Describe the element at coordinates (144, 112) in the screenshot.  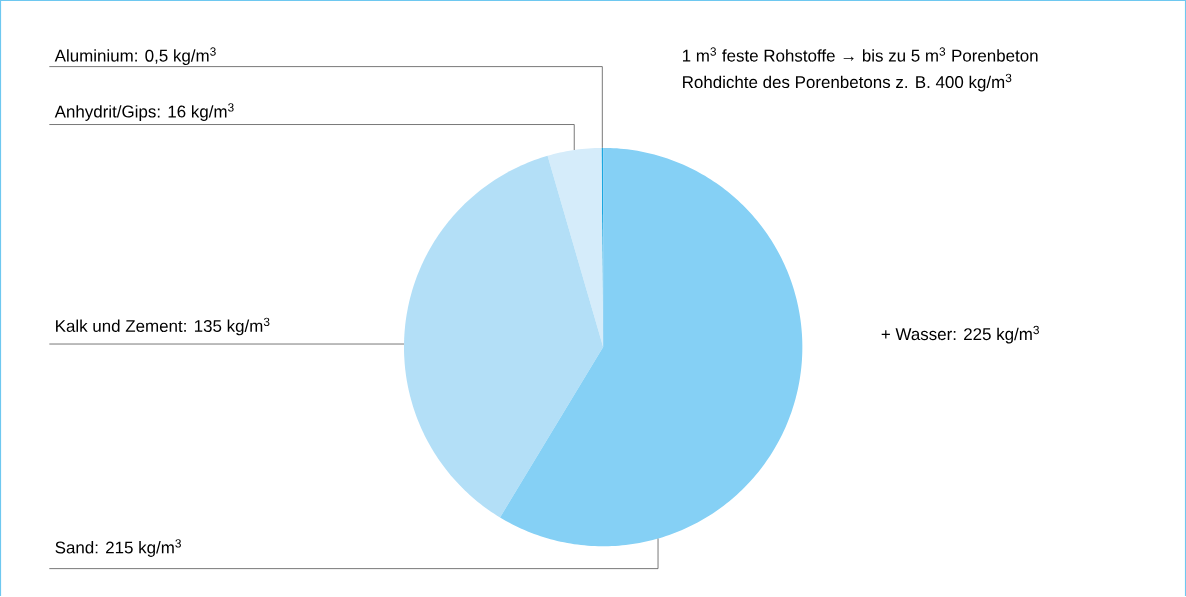
I see `slice-label: Anhydrit/Gips: 16 kg/m$^{3}$` at that location.